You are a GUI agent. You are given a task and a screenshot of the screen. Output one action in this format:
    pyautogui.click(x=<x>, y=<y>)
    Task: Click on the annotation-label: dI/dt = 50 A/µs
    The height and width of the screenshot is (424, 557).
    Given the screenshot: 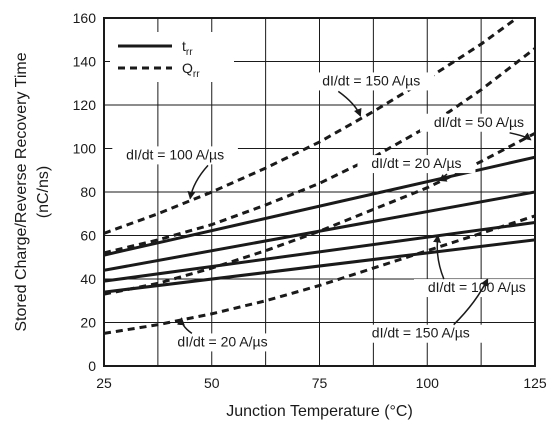 What is the action you would take?
    pyautogui.click(x=479, y=122)
    